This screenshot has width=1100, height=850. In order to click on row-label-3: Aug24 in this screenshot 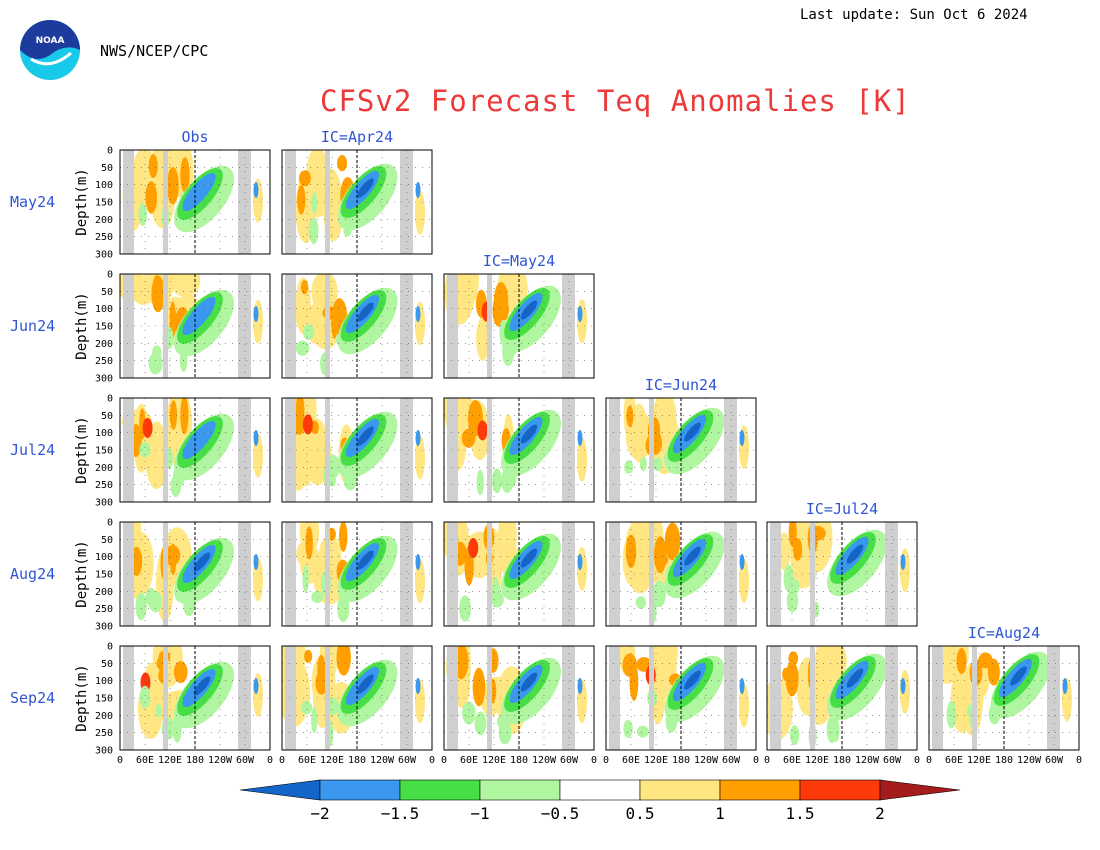, I will do `click(32, 574)`.